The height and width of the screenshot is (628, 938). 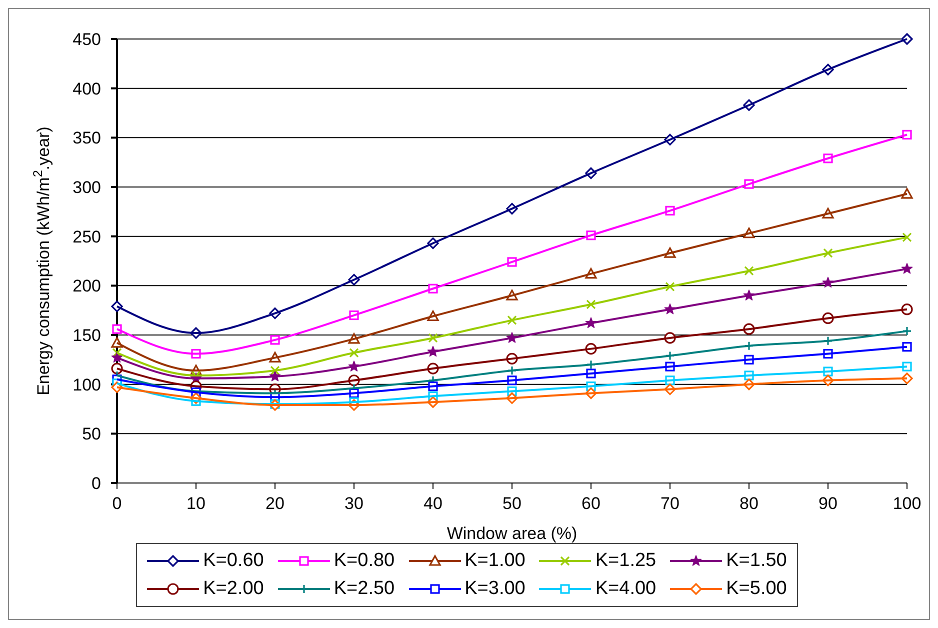 What do you see at coordinates (670, 504) in the screenshot?
I see `x-tick-label: 70` at bounding box center [670, 504].